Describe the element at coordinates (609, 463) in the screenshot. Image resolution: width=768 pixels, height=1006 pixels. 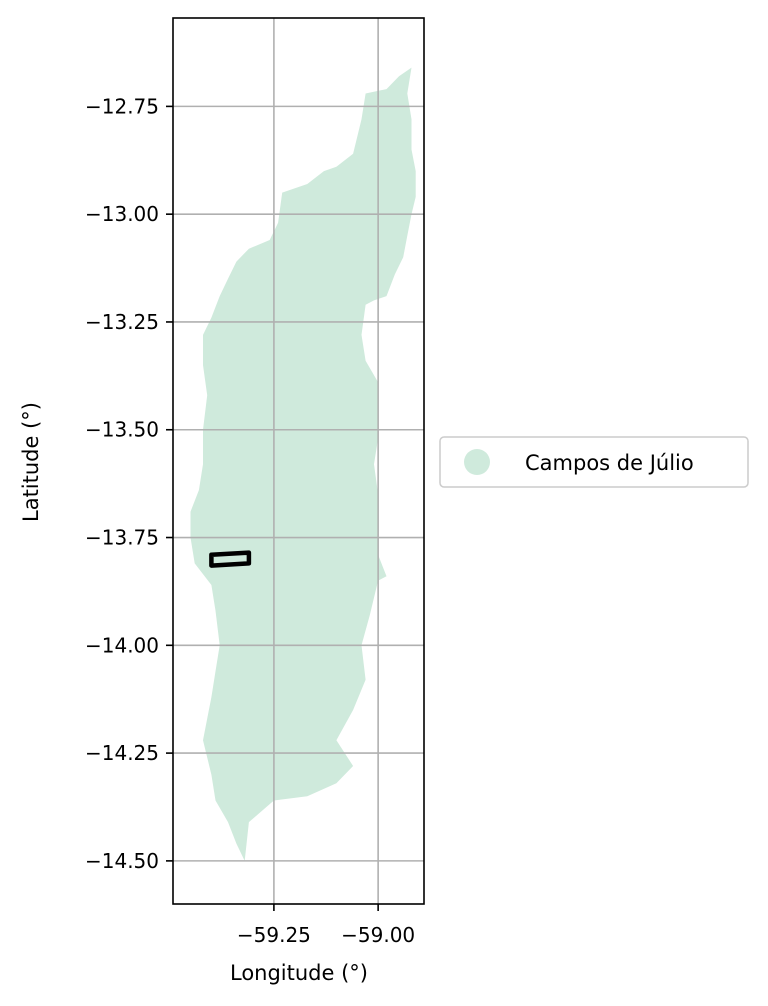
I see `legend-label-campos-de-julio: Campos de Júlio` at that location.